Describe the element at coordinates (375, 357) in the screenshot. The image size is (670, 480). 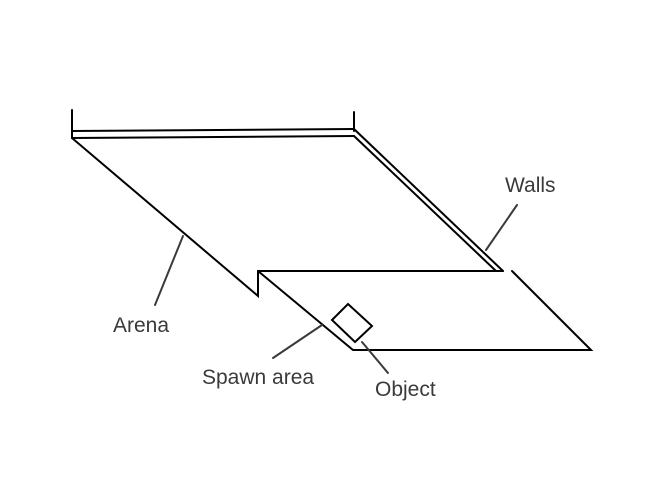
I see `object-leader-line` at that location.